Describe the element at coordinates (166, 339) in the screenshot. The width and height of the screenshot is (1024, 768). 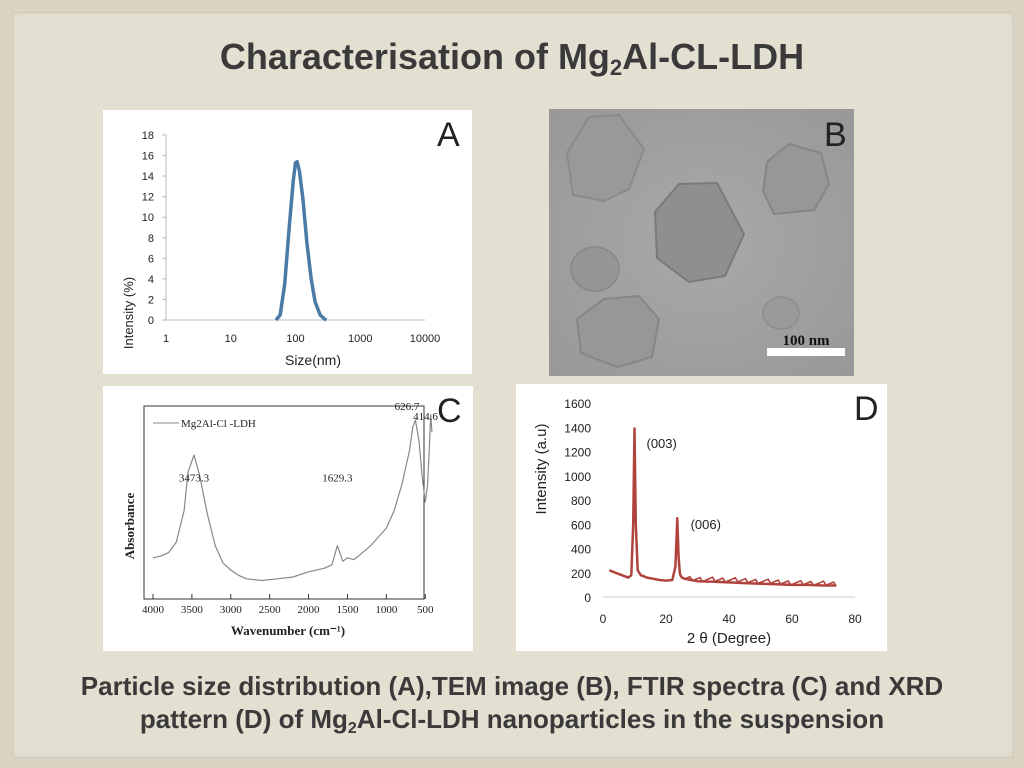
I see `dls-x-tick-label: 1` at that location.